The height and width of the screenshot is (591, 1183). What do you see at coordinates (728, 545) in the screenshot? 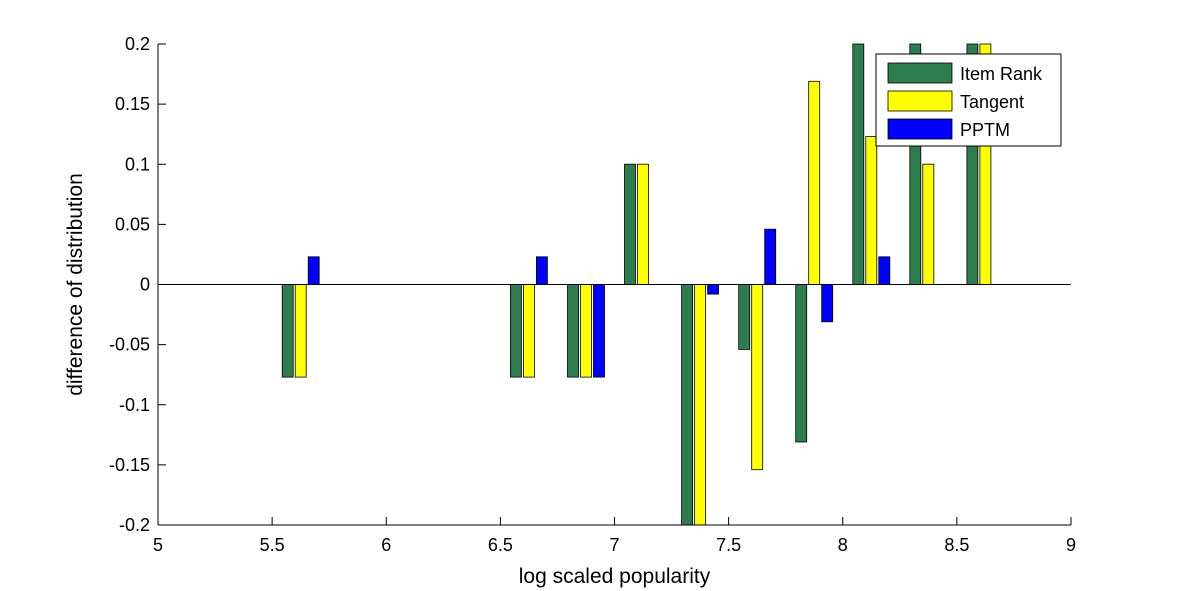
I see `x-tick-label-5: 7.5` at bounding box center [728, 545].